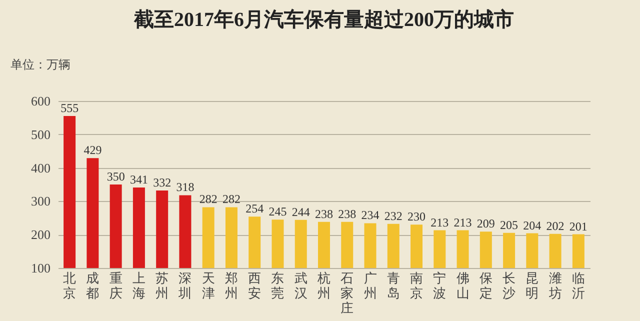 This screenshot has height=321, width=640. I want to click on x-tick-label: 郑州, so click(231, 285).